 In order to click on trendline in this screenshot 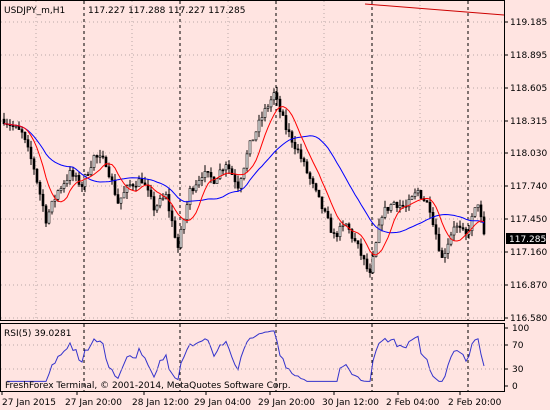, I will do `click(434, 9)`.